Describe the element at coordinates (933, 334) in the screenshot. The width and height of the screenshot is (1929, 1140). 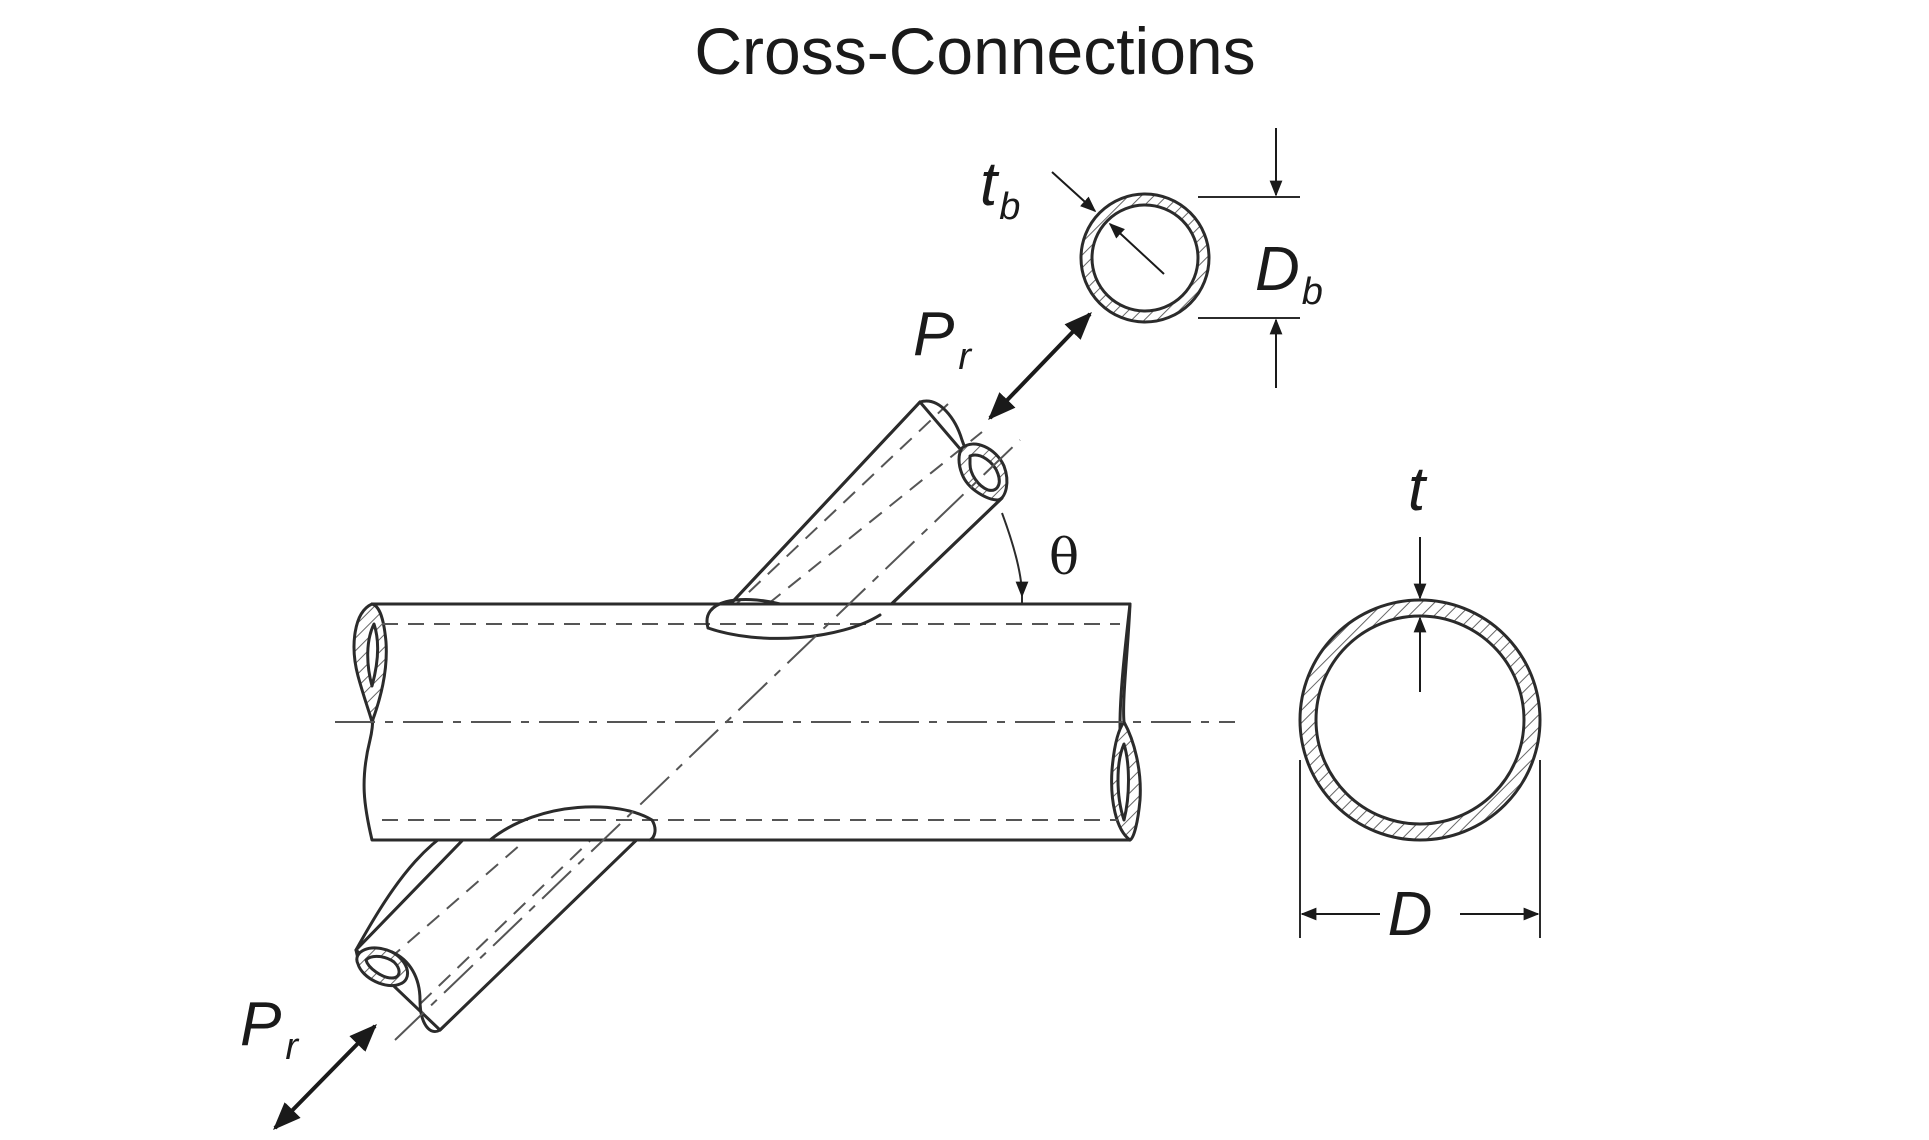
I see `upper-load-symbol: P` at that location.